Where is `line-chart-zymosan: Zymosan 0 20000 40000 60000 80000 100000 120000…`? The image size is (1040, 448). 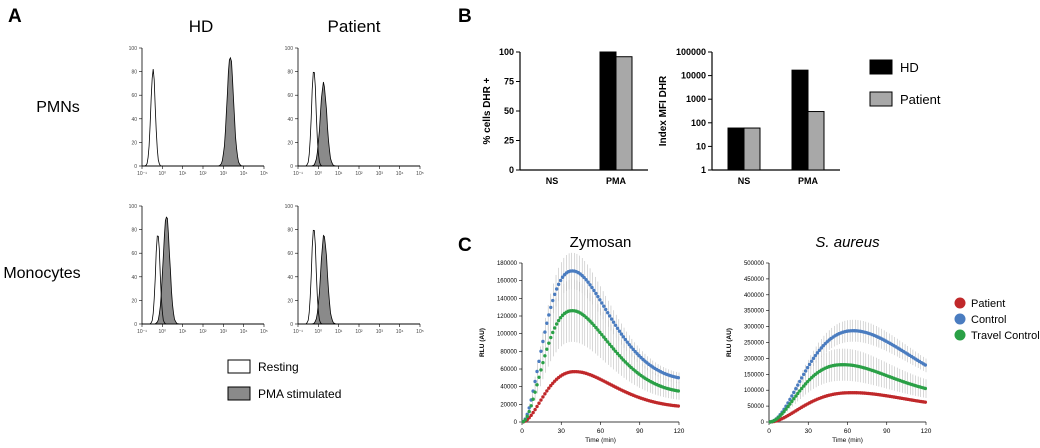 line-chart-zymosan: Zymosan 0 20000 40000 60000 80000 100000 120000… is located at coordinates (582, 339).